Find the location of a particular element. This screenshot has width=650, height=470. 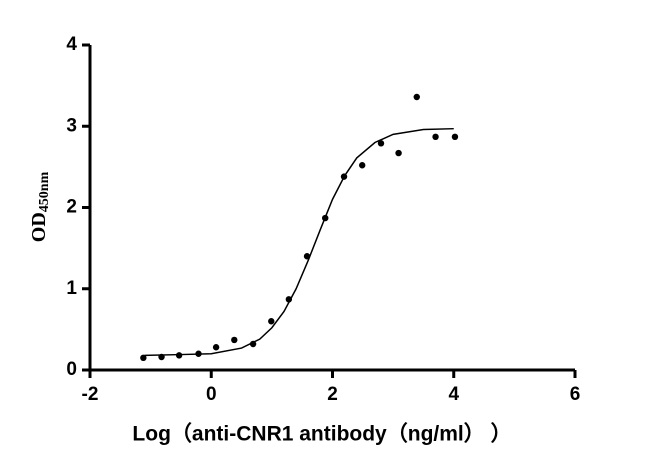

x-tick-label: 6 is located at coordinates (575, 394).